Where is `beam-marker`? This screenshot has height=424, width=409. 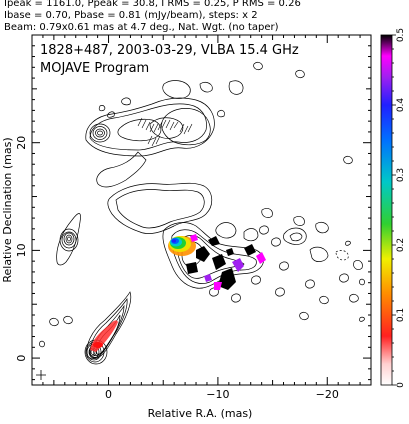 beam-marker is located at coordinates (41, 375).